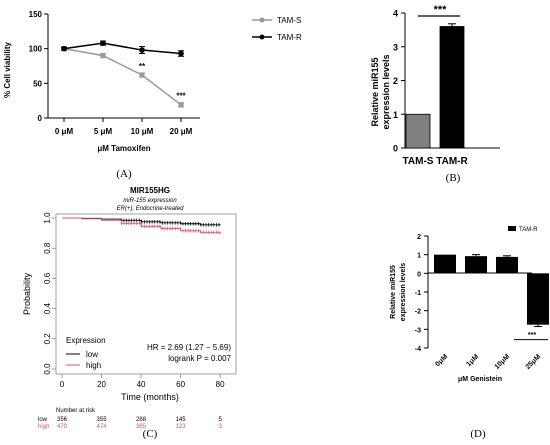  What do you see at coordinates (7, 69) in the screenshot?
I see `chart-a-ylabel: % Cell viability` at bounding box center [7, 69].